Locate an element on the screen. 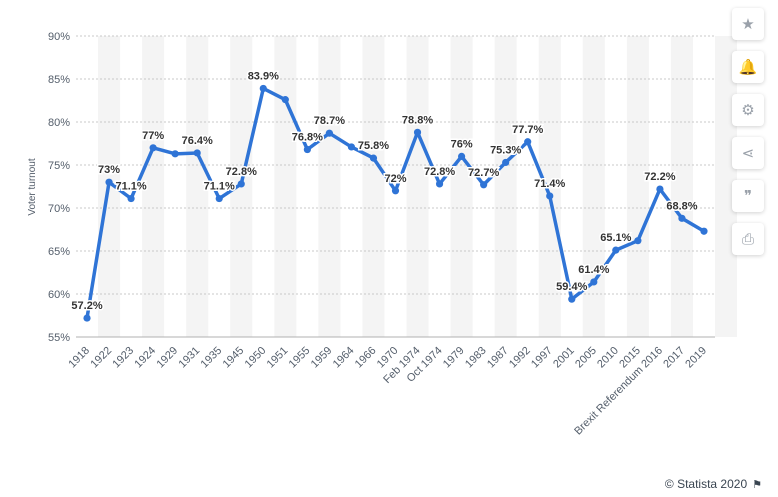  data-label: 75.3% is located at coordinates (505, 150).